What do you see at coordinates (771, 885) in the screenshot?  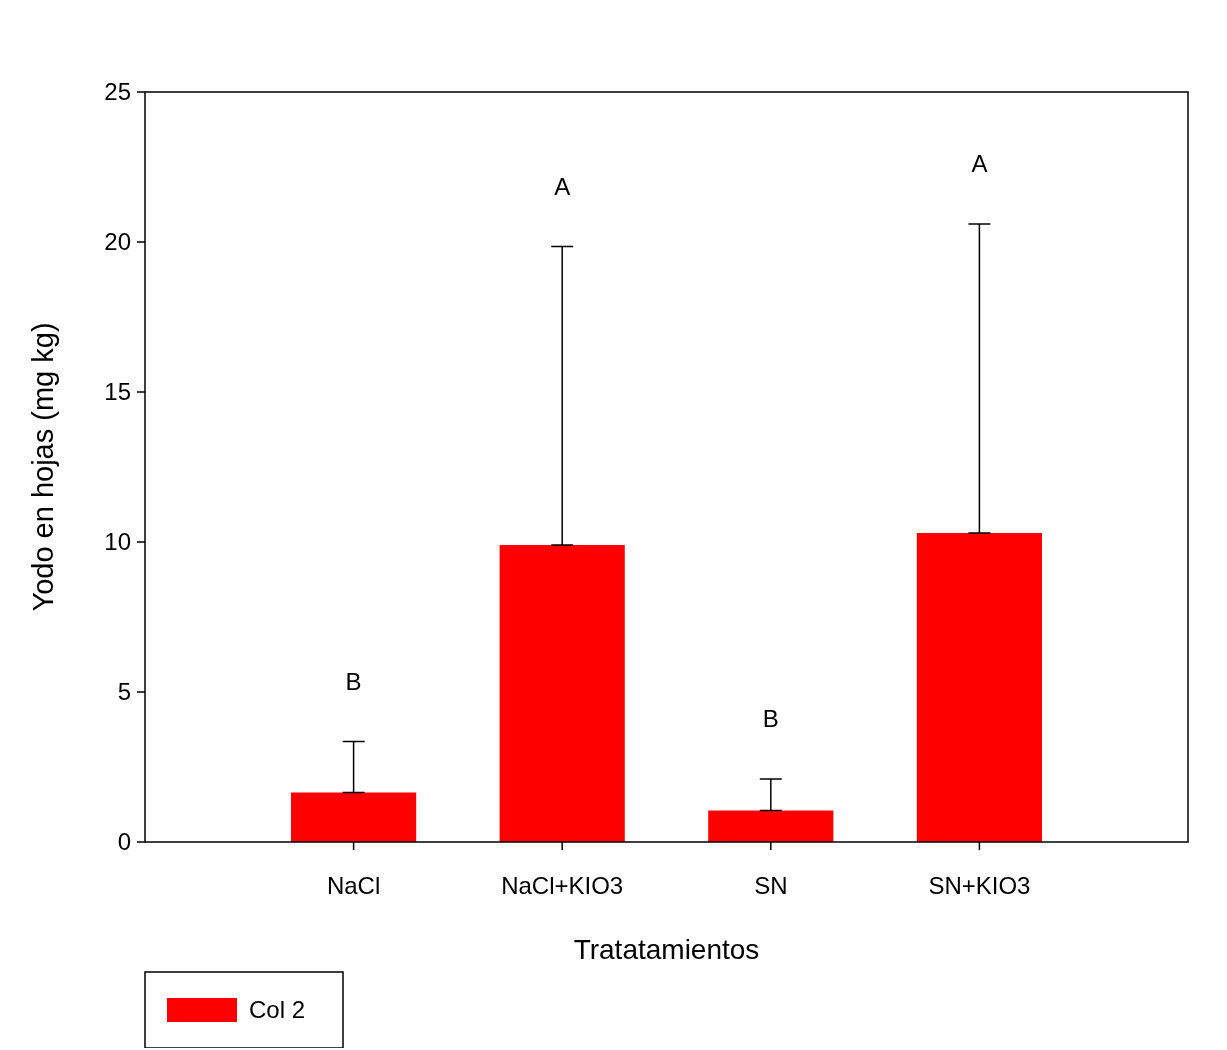 I see `x-tick-label: SN` at bounding box center [771, 885].